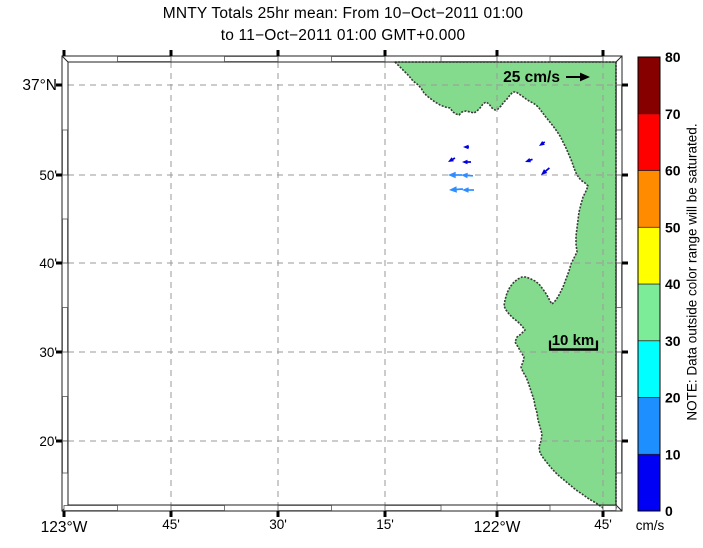  Describe the element at coordinates (48, 352) in the screenshot. I see `y-tick-label: 30'` at that location.